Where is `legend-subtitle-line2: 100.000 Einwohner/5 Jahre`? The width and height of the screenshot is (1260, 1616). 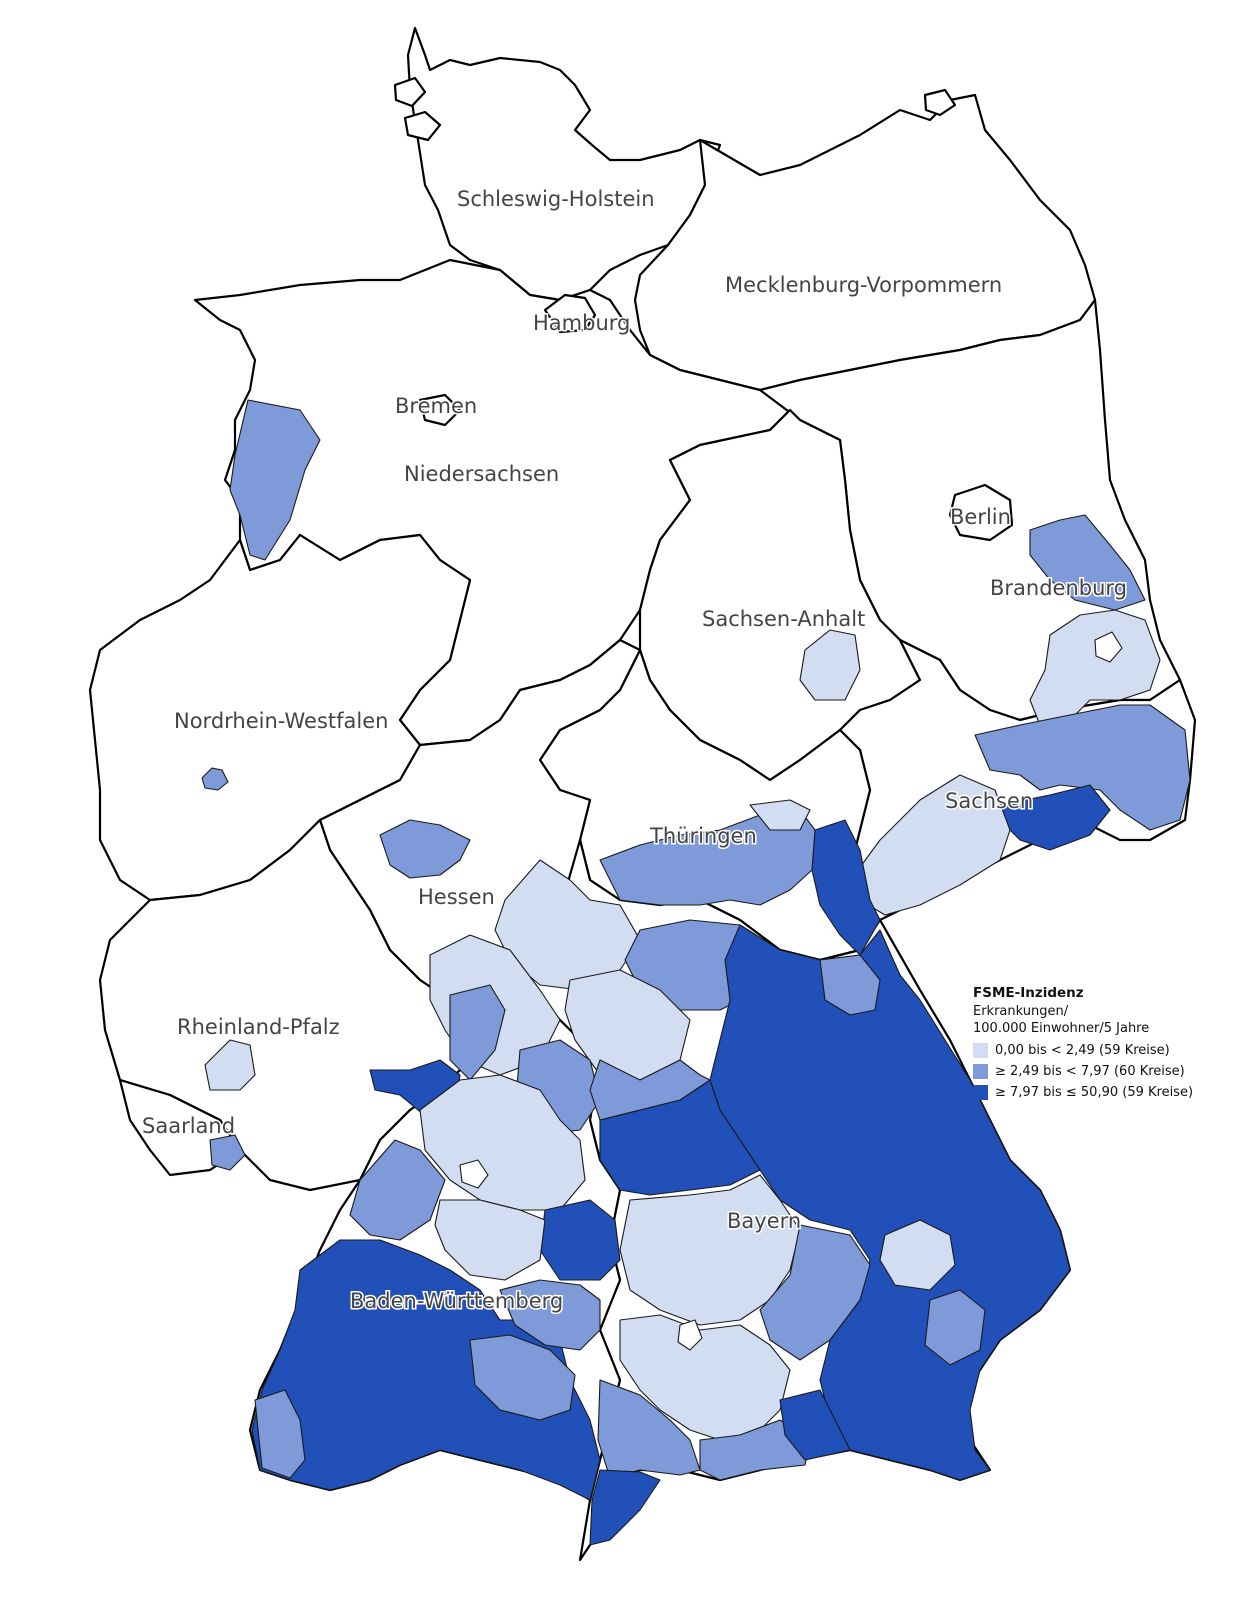
legend-subtitle-line2: 100.000 Einwohner/5 Jahre is located at coordinates (1061, 1028).